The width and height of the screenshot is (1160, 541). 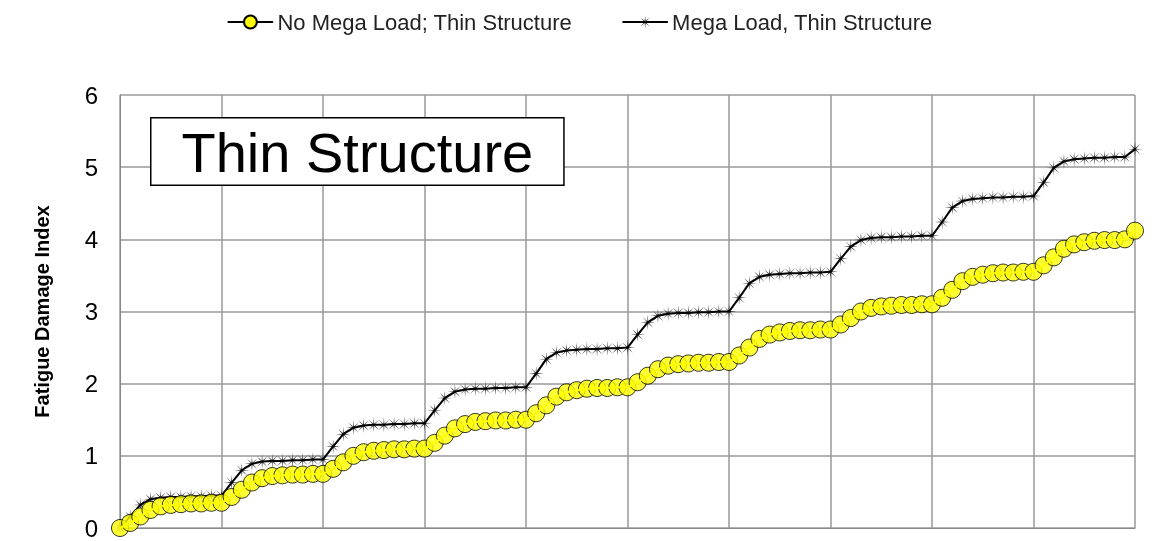 What do you see at coordinates (91, 384) in the screenshot?
I see `y-tick-label: 2` at bounding box center [91, 384].